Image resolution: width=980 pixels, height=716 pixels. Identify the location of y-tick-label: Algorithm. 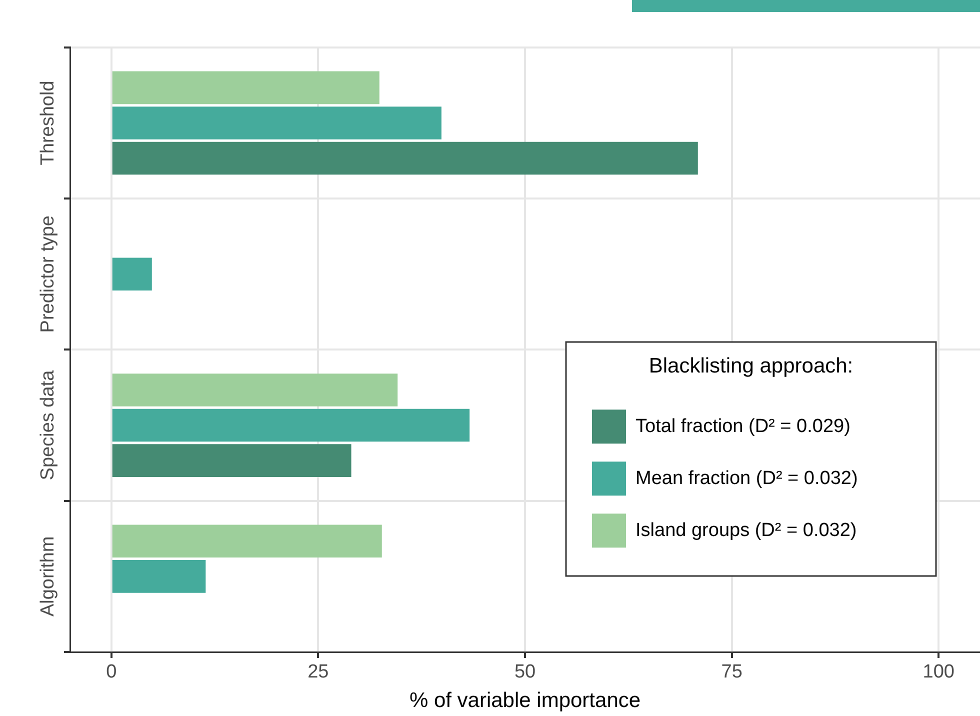
(48, 576).